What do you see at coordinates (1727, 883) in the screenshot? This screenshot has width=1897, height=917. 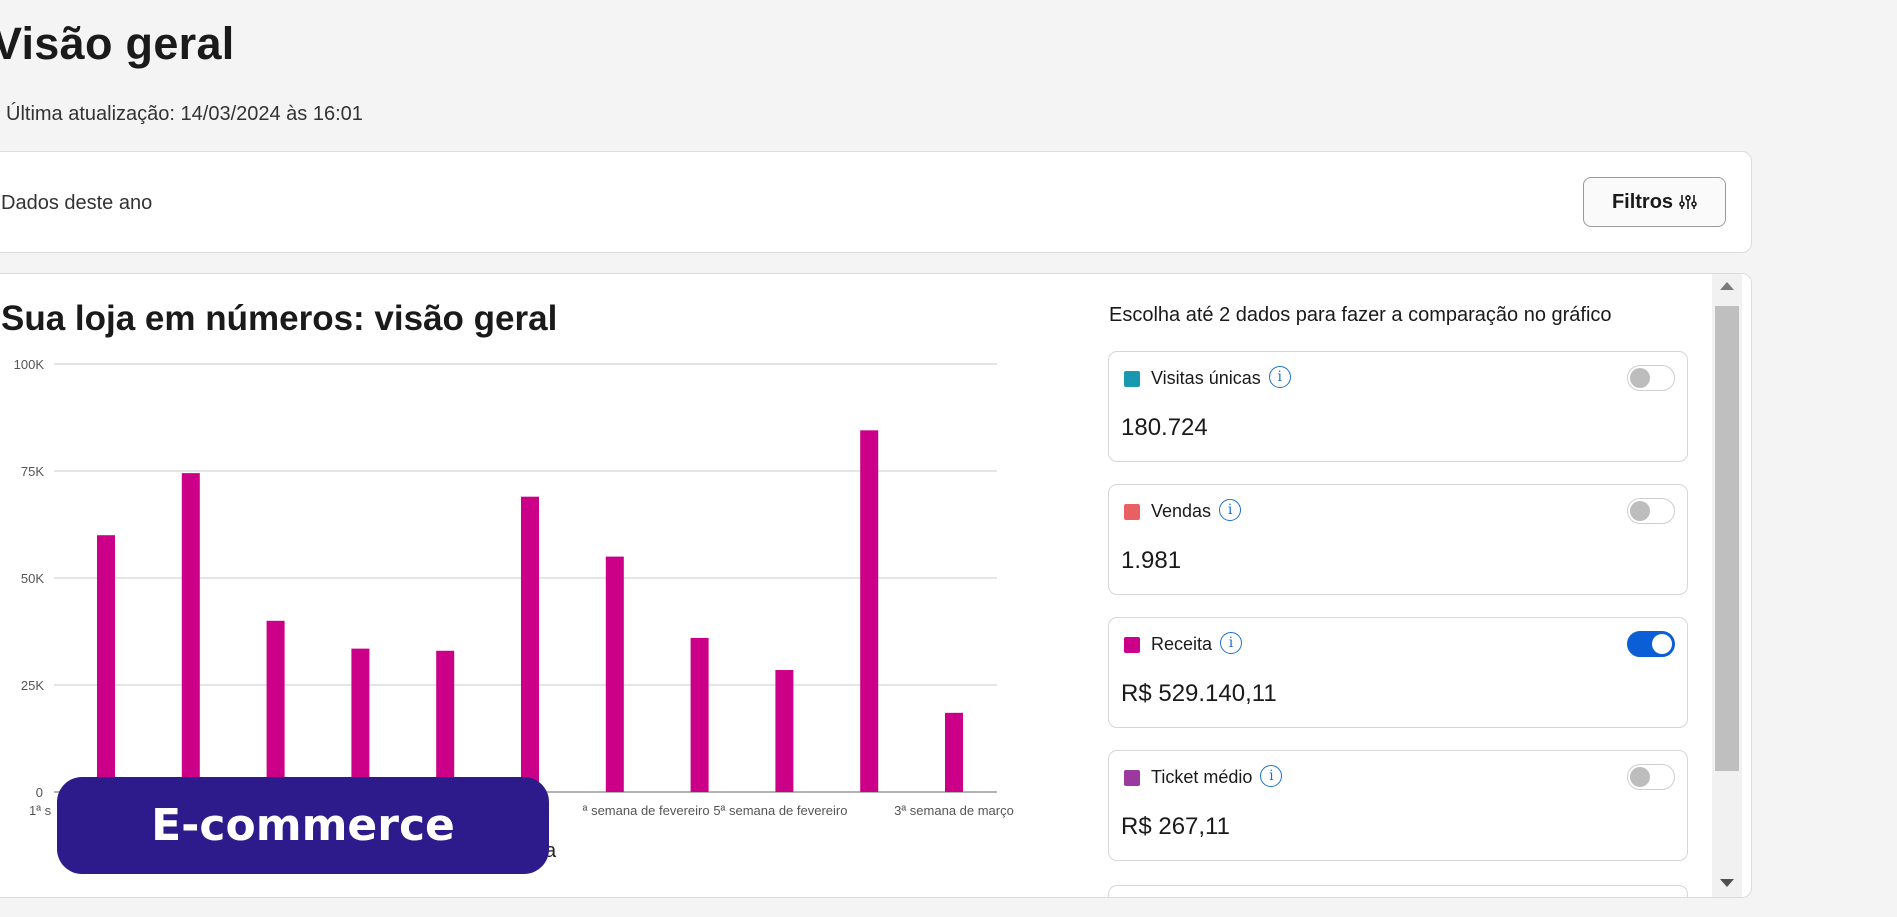 I see `scroll-down-arrow-icon` at bounding box center [1727, 883].